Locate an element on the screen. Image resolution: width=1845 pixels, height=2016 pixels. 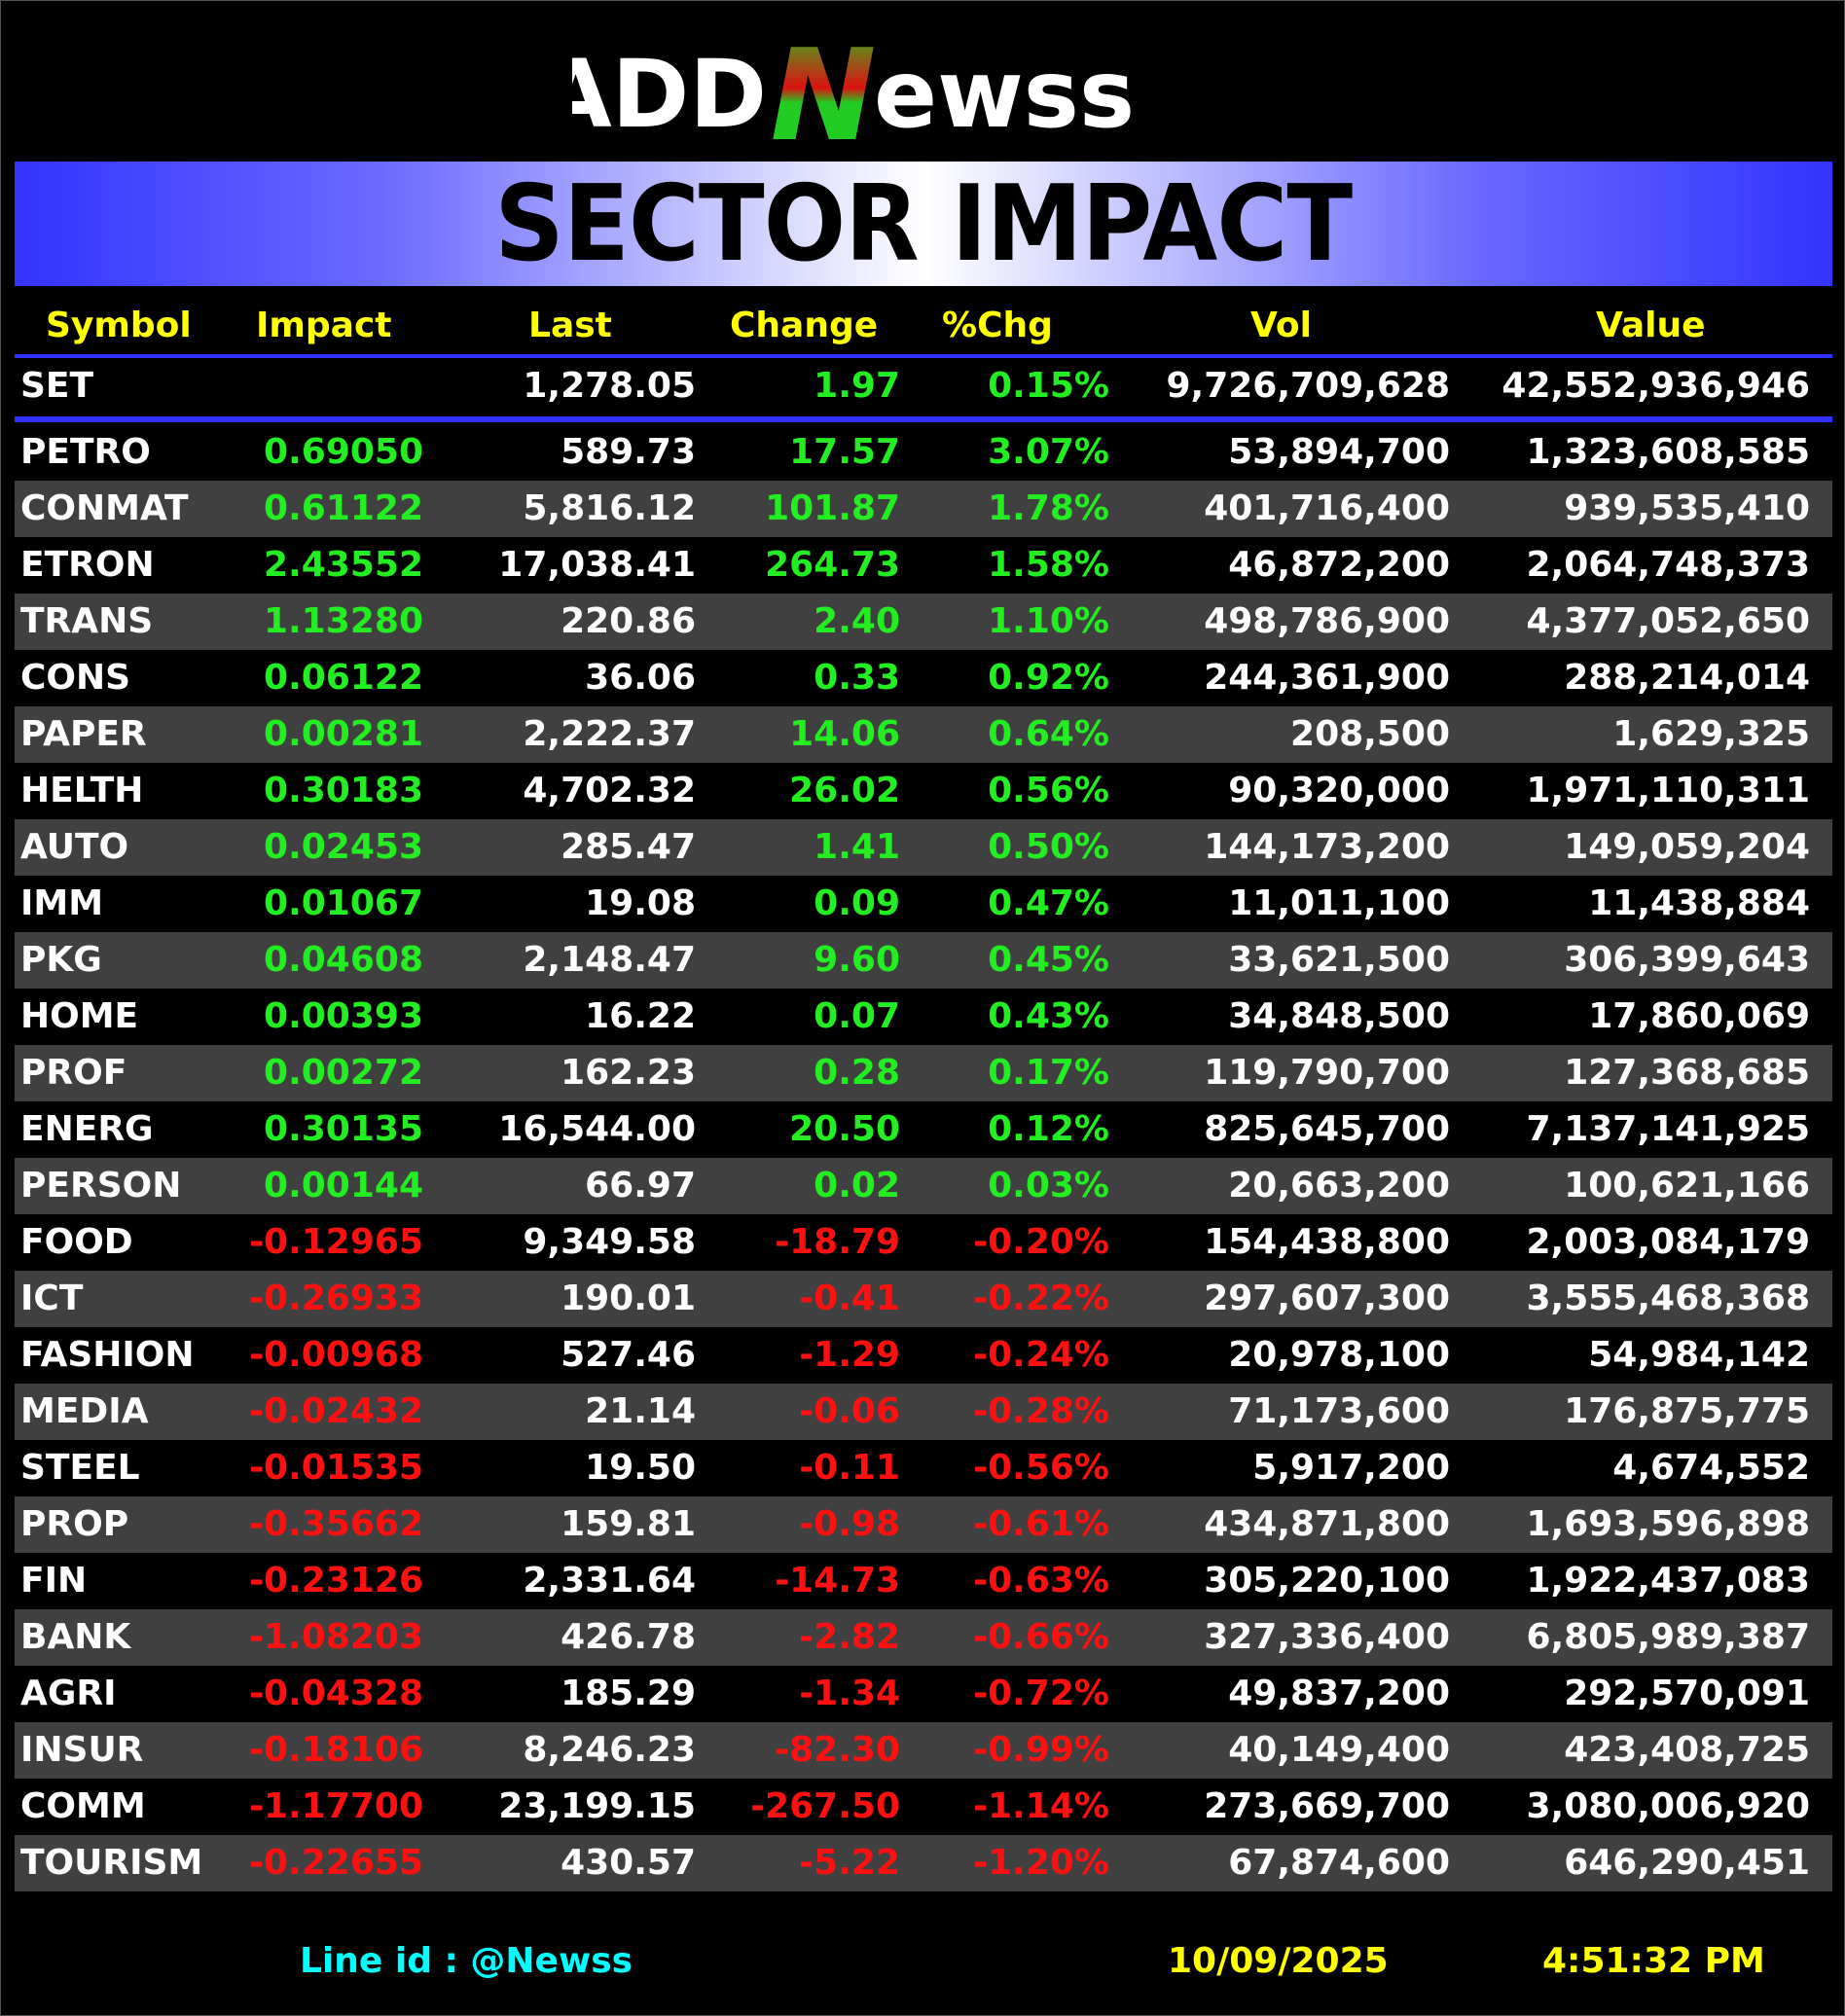
cell-symbol: TRANS is located at coordinates (87, 621).